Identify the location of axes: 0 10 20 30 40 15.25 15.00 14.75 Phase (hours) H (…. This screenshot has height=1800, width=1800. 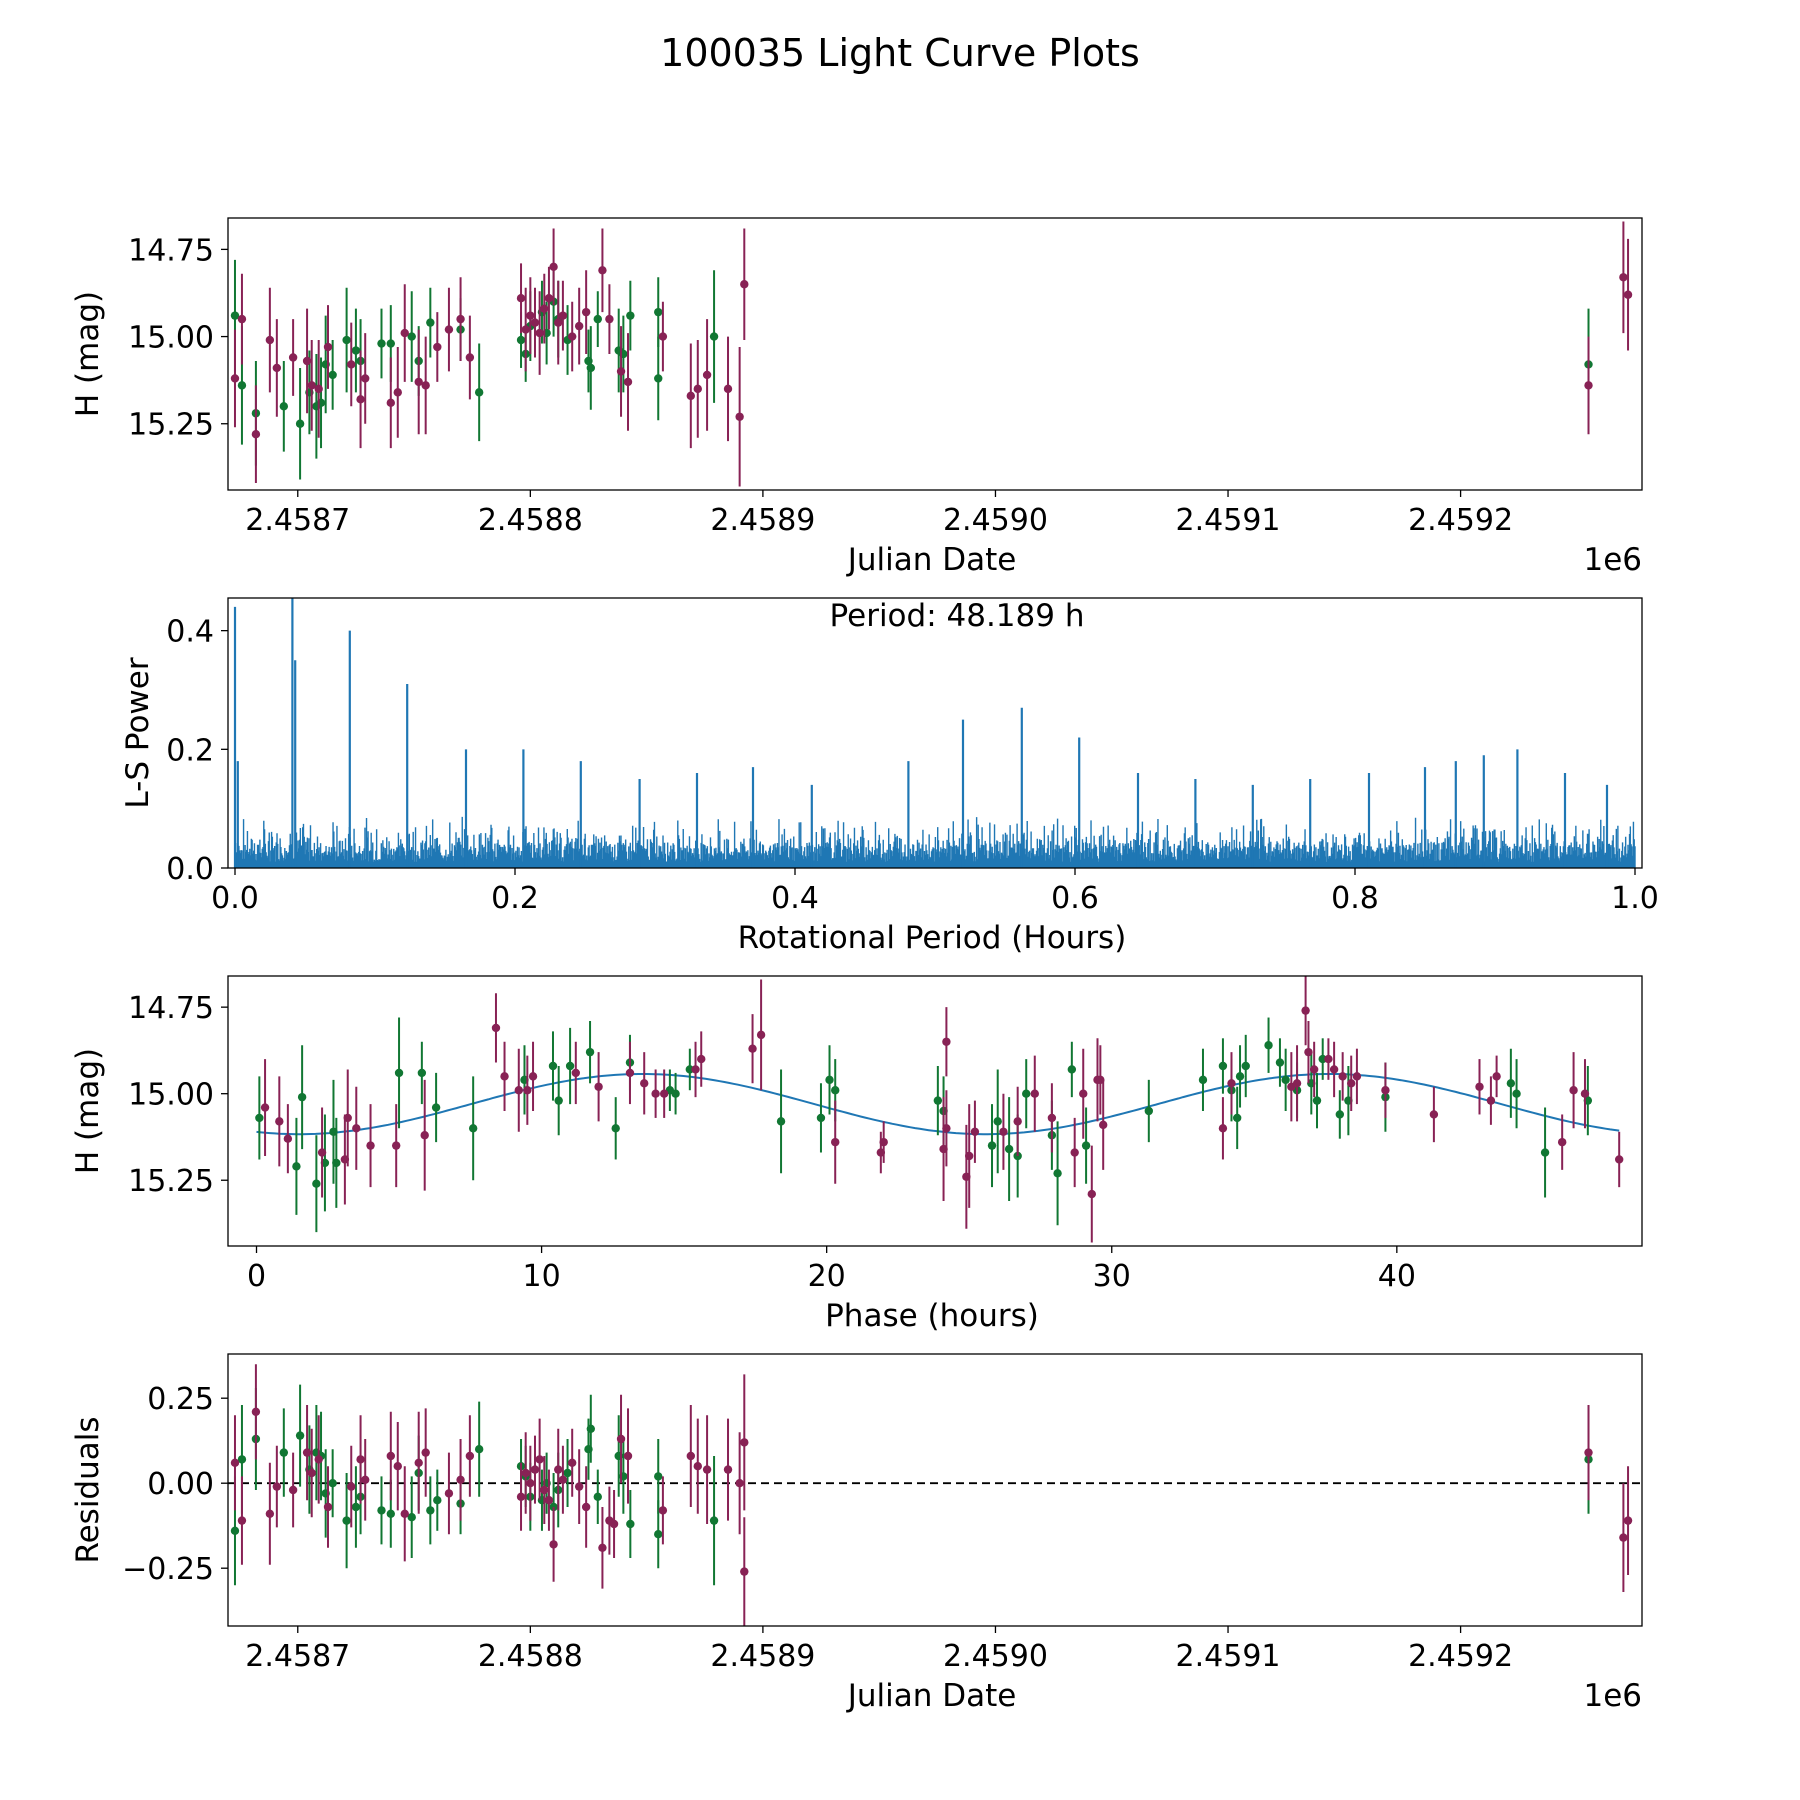
(743, 1162).